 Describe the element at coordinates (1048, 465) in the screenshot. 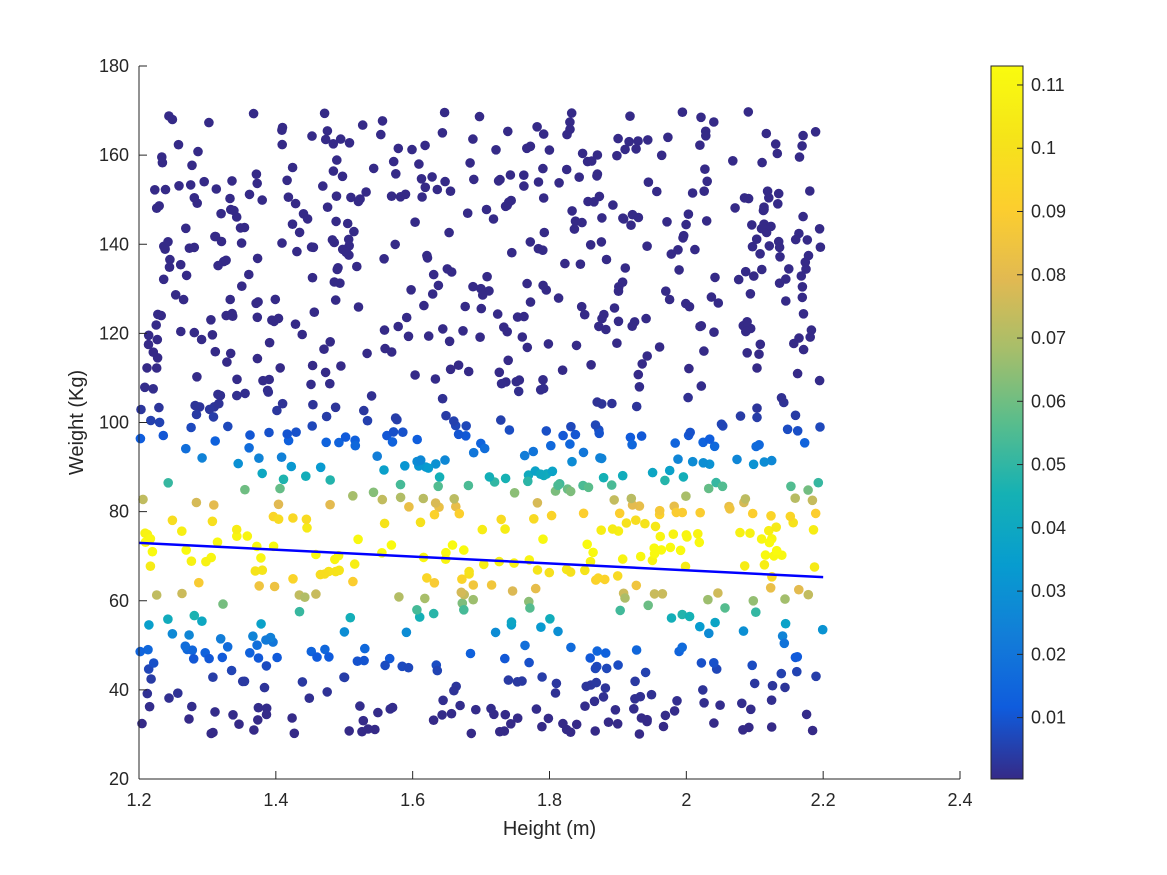

I see `colorbar-tick-label: 0.05` at that location.